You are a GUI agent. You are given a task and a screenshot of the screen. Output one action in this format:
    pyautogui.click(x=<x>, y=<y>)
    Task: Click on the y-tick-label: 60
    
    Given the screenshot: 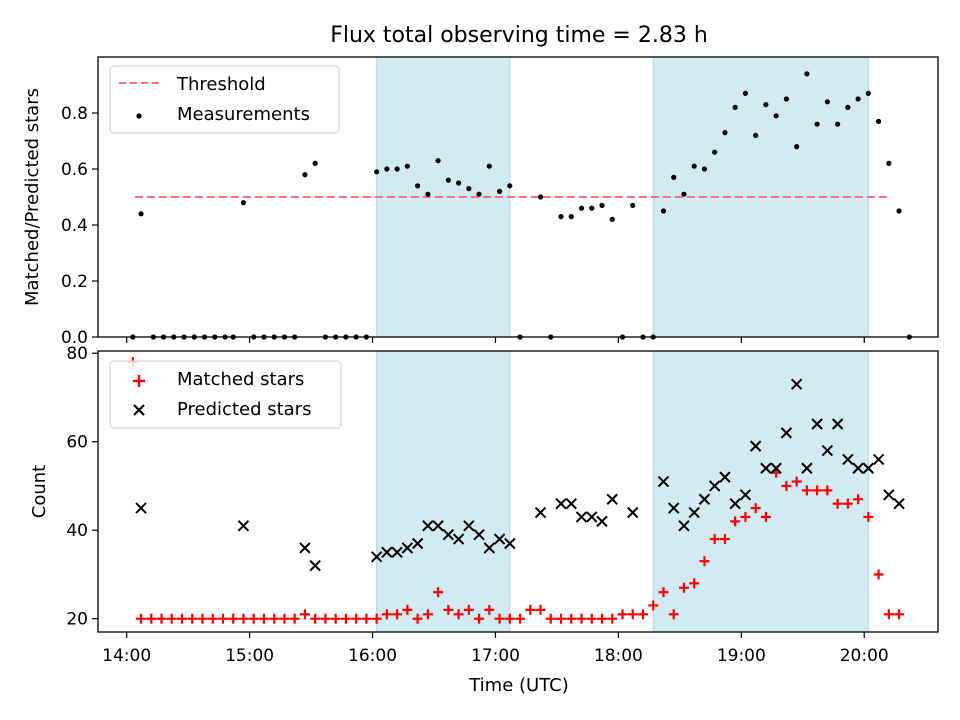 What is the action you would take?
    pyautogui.click(x=77, y=443)
    